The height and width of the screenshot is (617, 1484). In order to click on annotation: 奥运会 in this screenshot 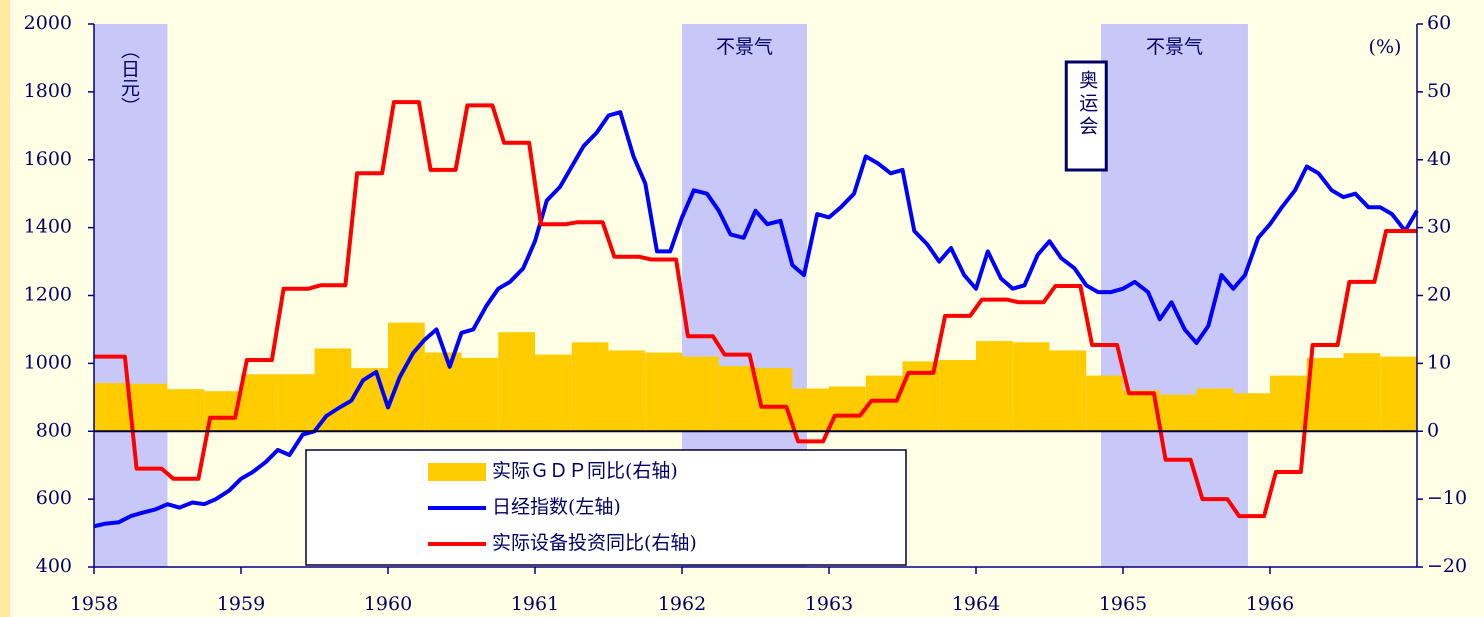, I will do `click(1087, 104)`.